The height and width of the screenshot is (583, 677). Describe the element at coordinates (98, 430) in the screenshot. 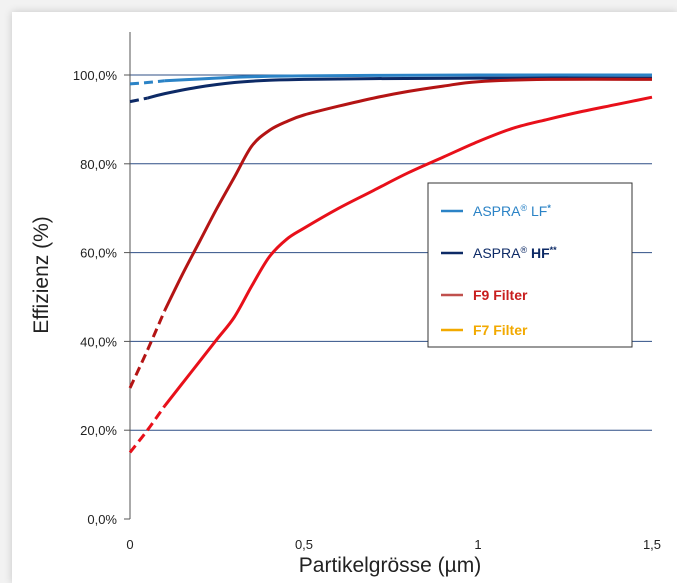

I see `y-tick-label: 20,0%` at that location.